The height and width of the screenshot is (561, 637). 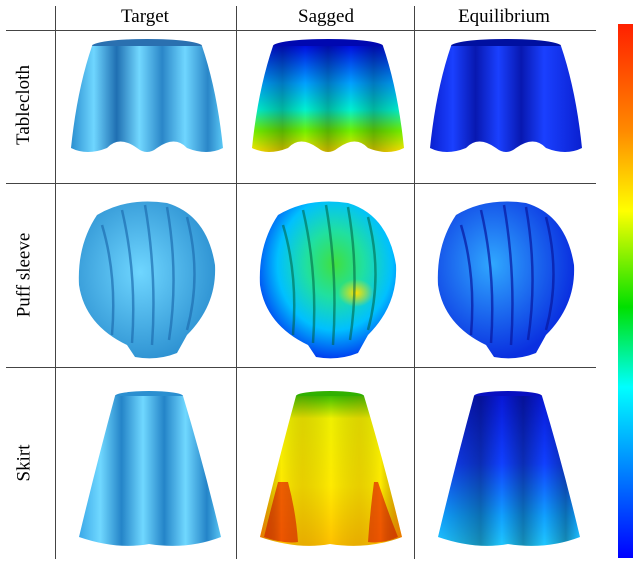 I want to click on skirt-equilibrium-render, so click(x=506, y=462).